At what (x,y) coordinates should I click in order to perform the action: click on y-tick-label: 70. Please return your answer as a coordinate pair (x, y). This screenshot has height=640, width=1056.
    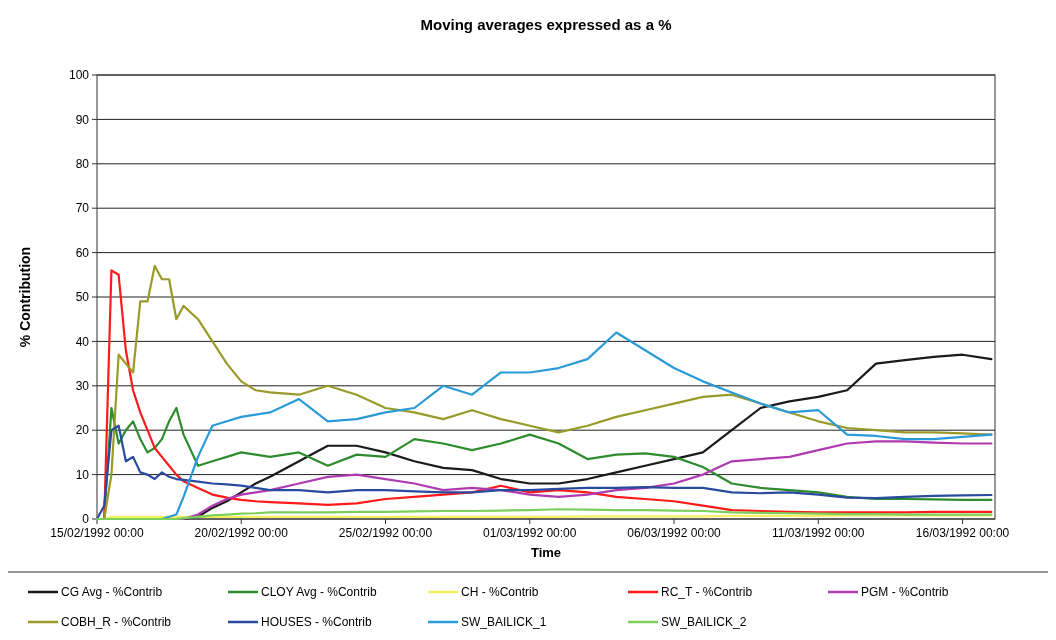
    Looking at the image, I should click on (82, 208).